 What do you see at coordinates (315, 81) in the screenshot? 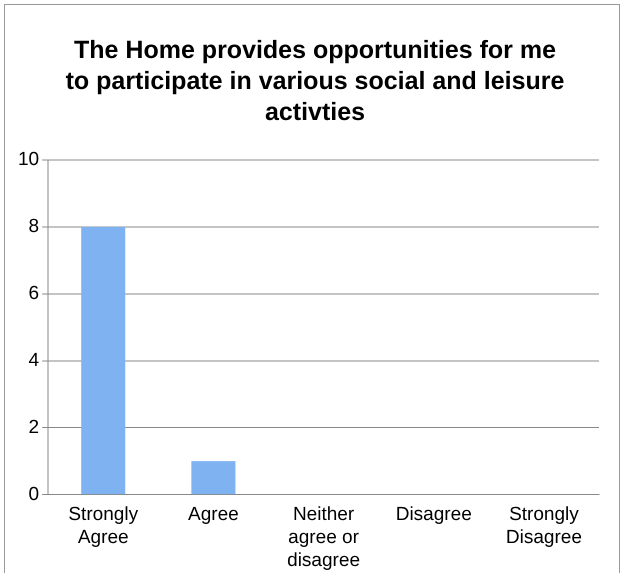
I see `chart-title: The Home provides opportunities for me to participate in various social and leisure activties` at bounding box center [315, 81].